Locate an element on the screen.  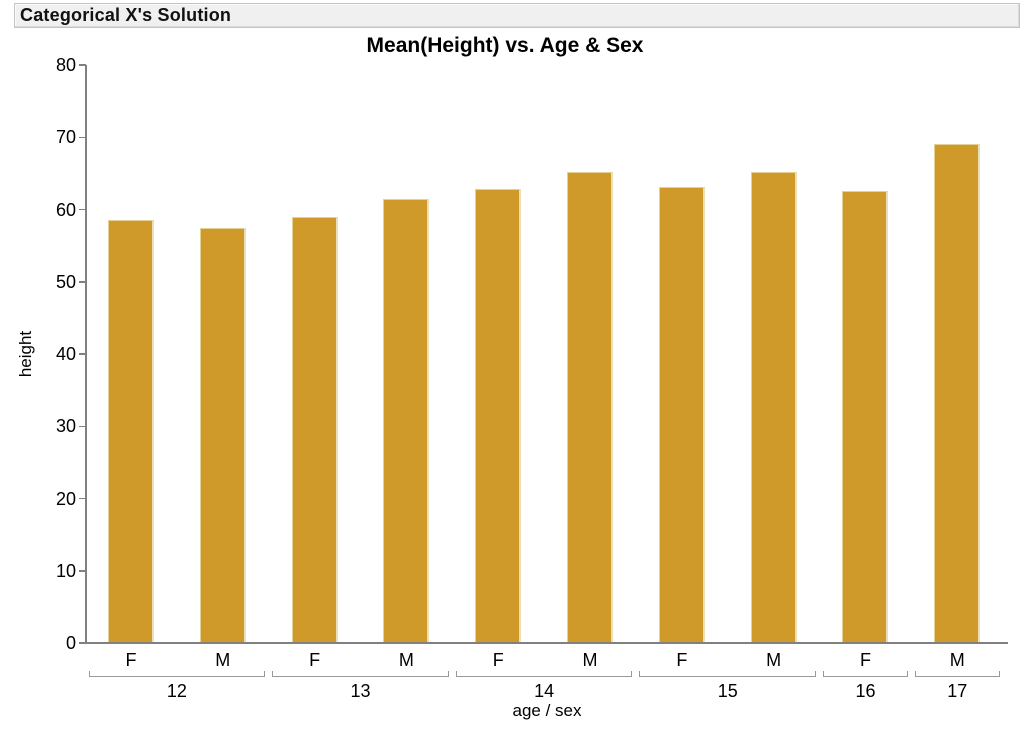
group-label-15: 15 is located at coordinates (727, 691).